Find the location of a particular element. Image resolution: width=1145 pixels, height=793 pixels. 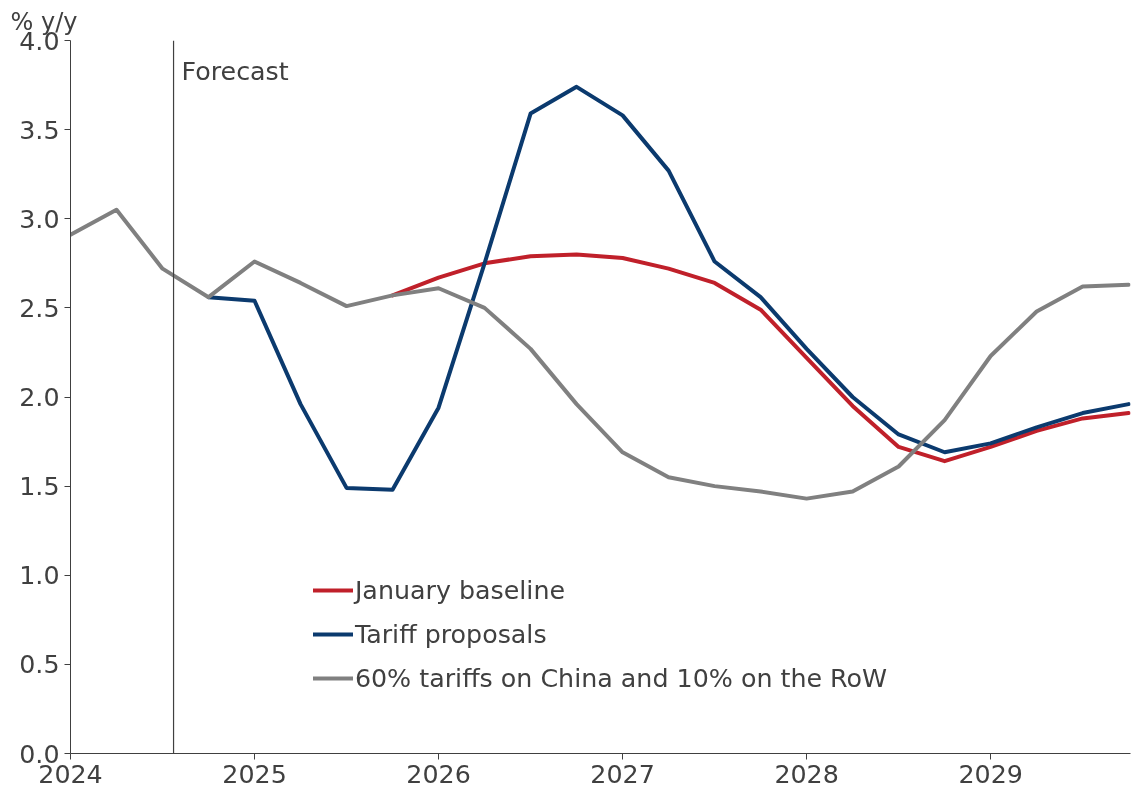

ref-line-label: Forecast is located at coordinates (235, 70).